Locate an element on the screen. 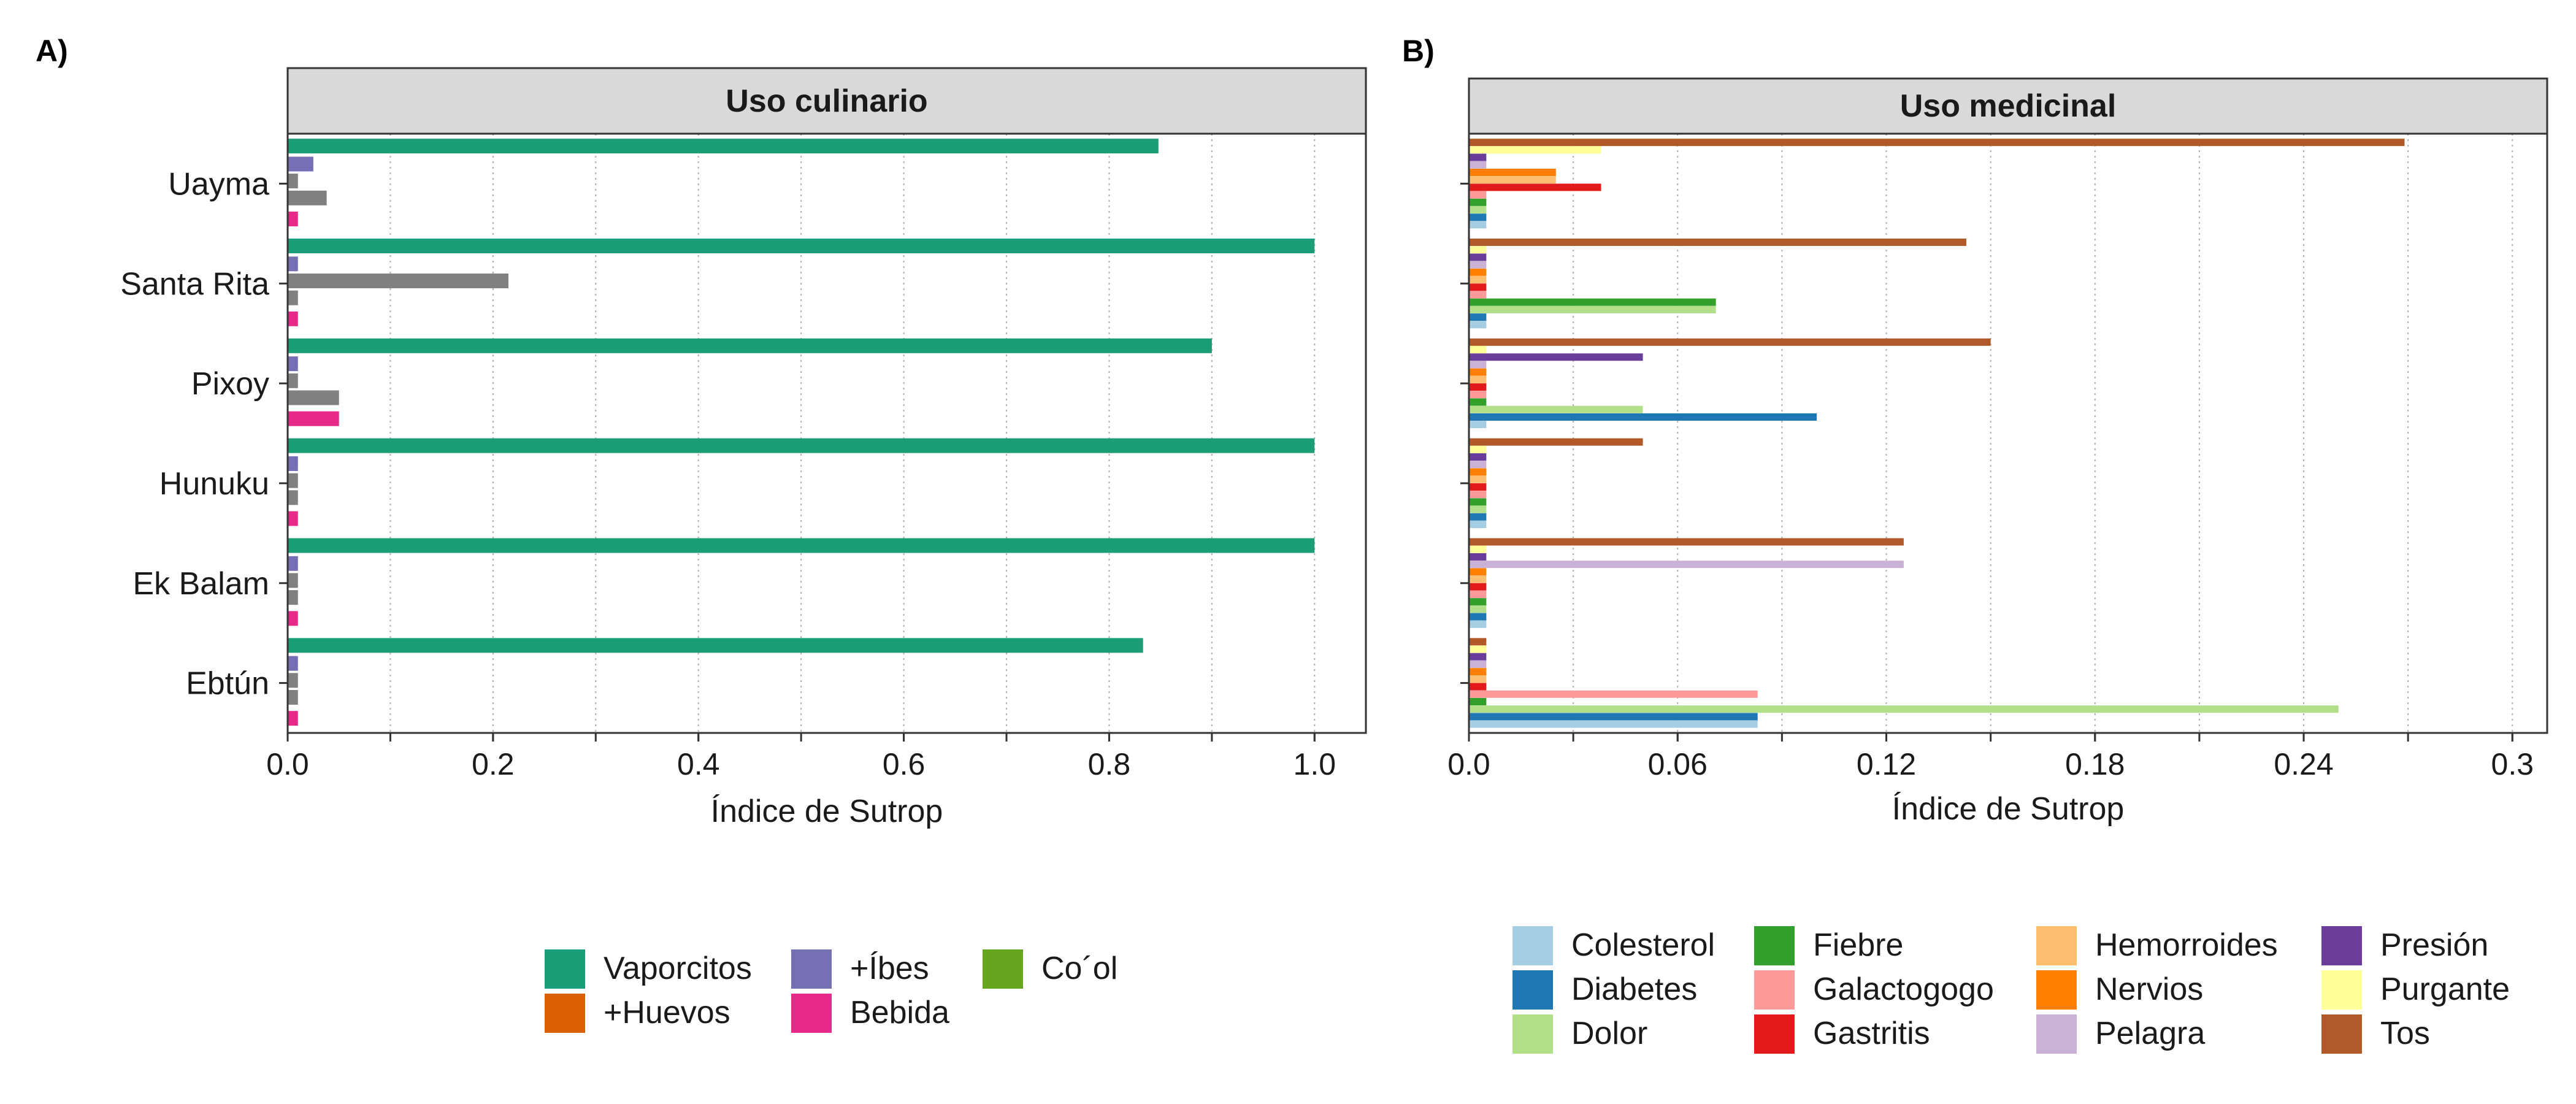  legend-label: Purgante is located at coordinates (2445, 989).